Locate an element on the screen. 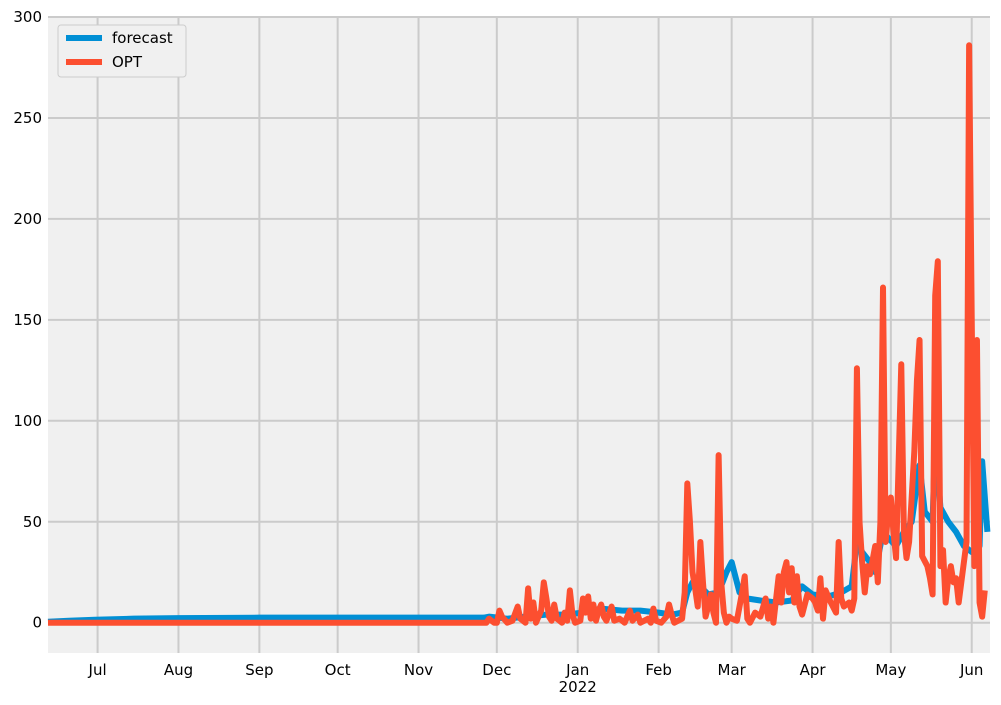  y-tick-label: 50 is located at coordinates (32, 522).